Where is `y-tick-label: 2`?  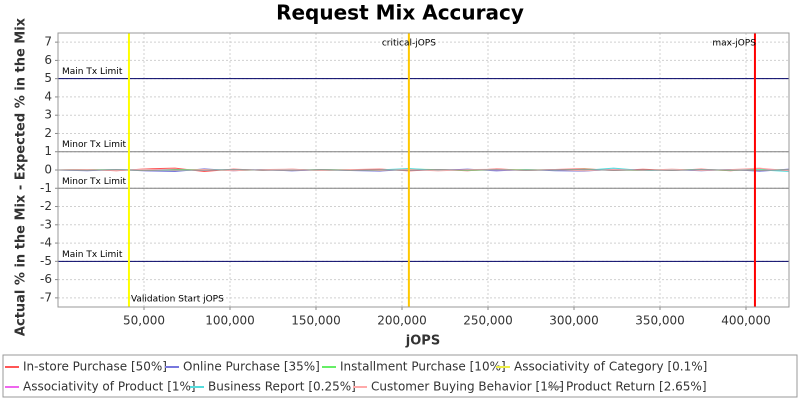
y-tick-label: 2 is located at coordinates (48, 133).